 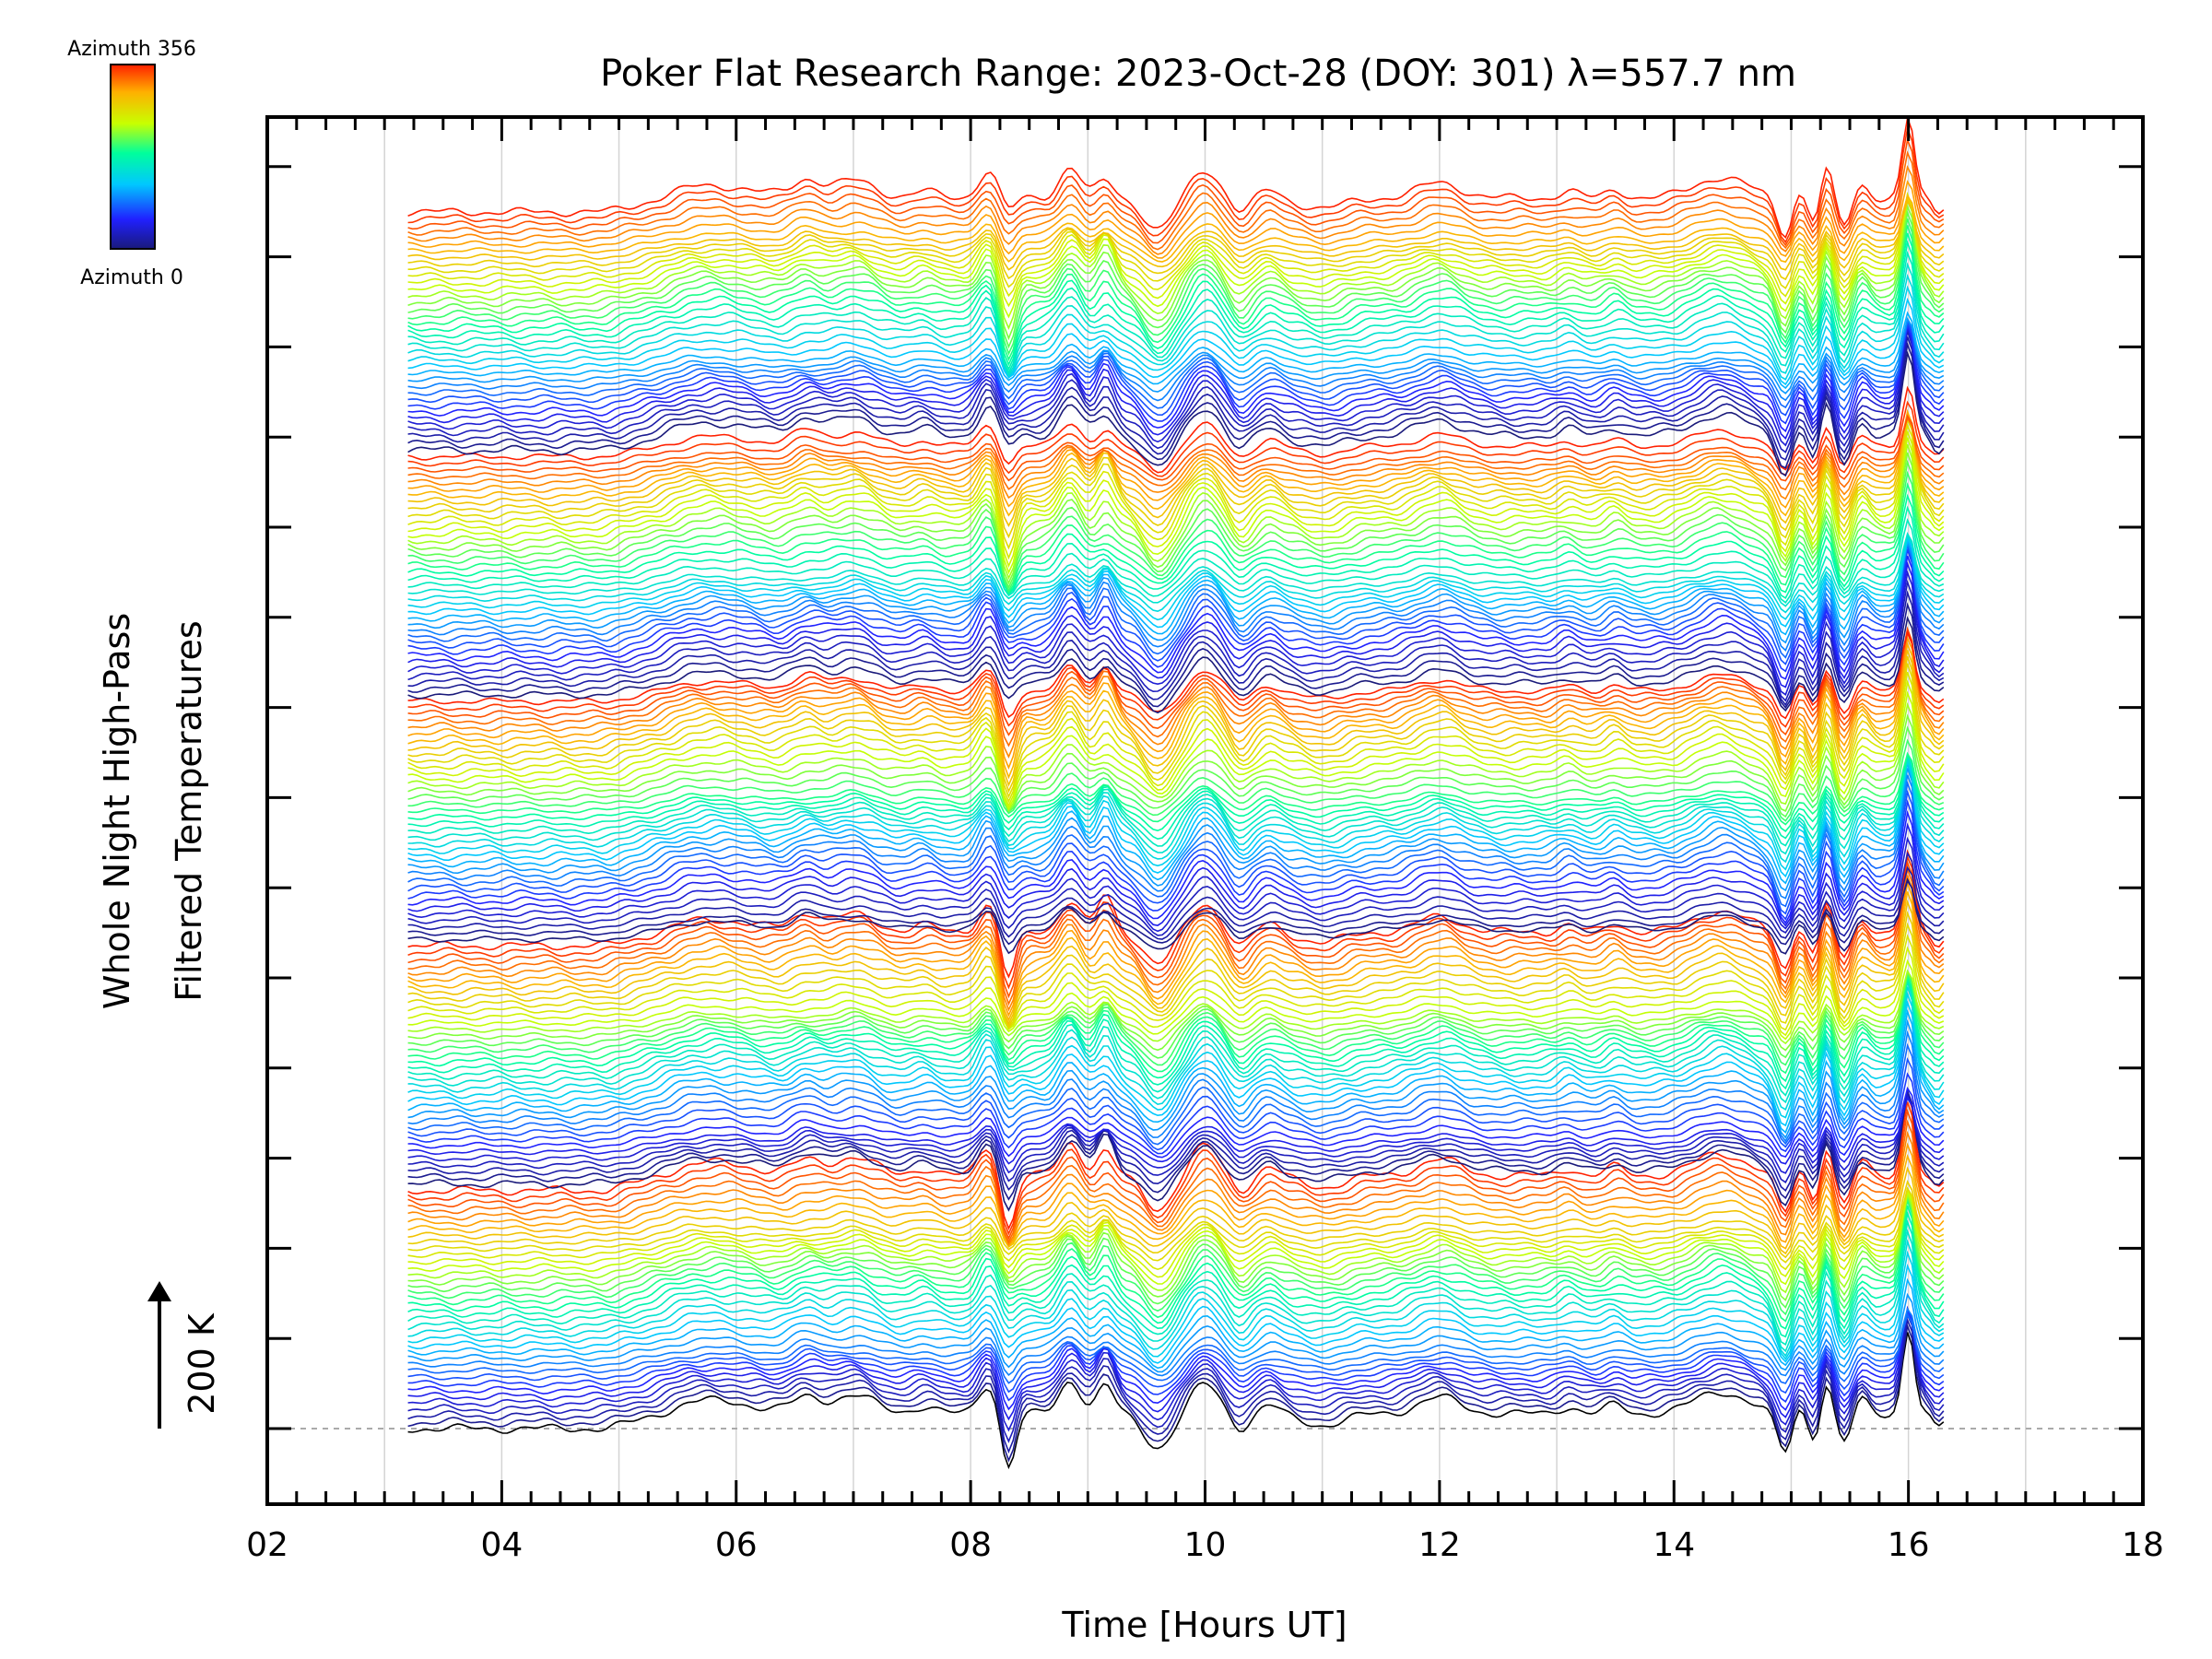 What do you see at coordinates (2143, 1545) in the screenshot?
I see `x-tick-label: 18` at bounding box center [2143, 1545].